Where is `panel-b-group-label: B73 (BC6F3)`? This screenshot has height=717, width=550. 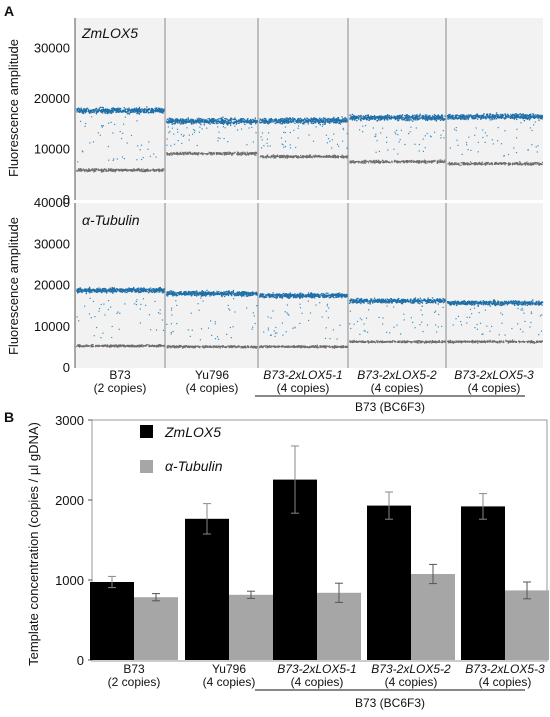
panel-b-group-label: B73 (BC6F3) is located at coordinates (390, 703).